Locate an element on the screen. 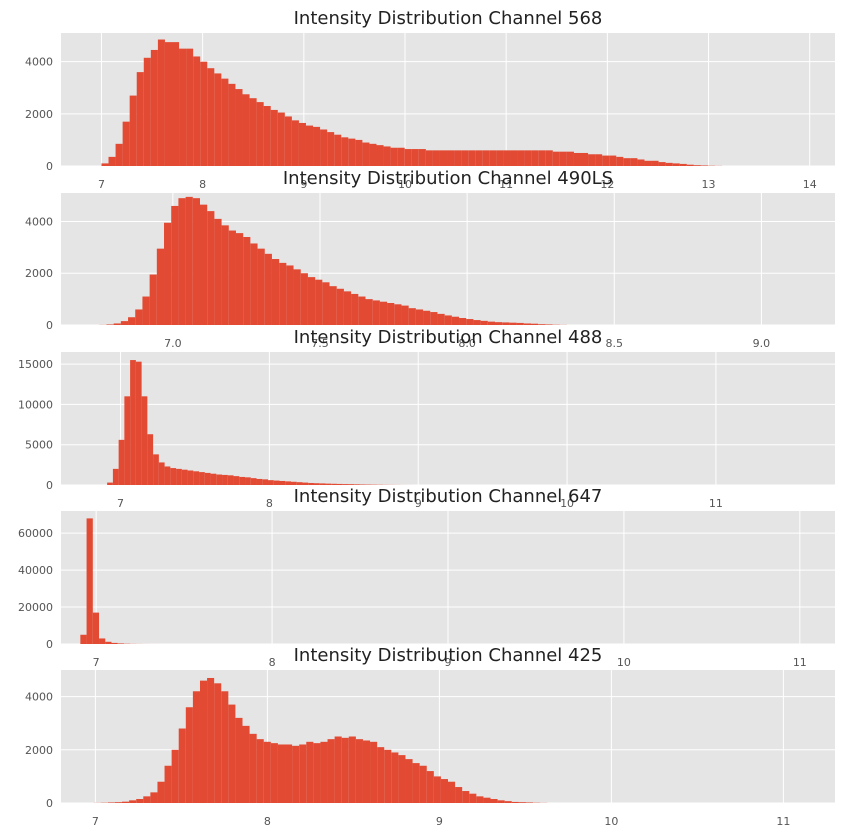 The height and width of the screenshot is (837, 845). chart-title: Intensity Distribution Channel 425 is located at coordinates (448, 655).